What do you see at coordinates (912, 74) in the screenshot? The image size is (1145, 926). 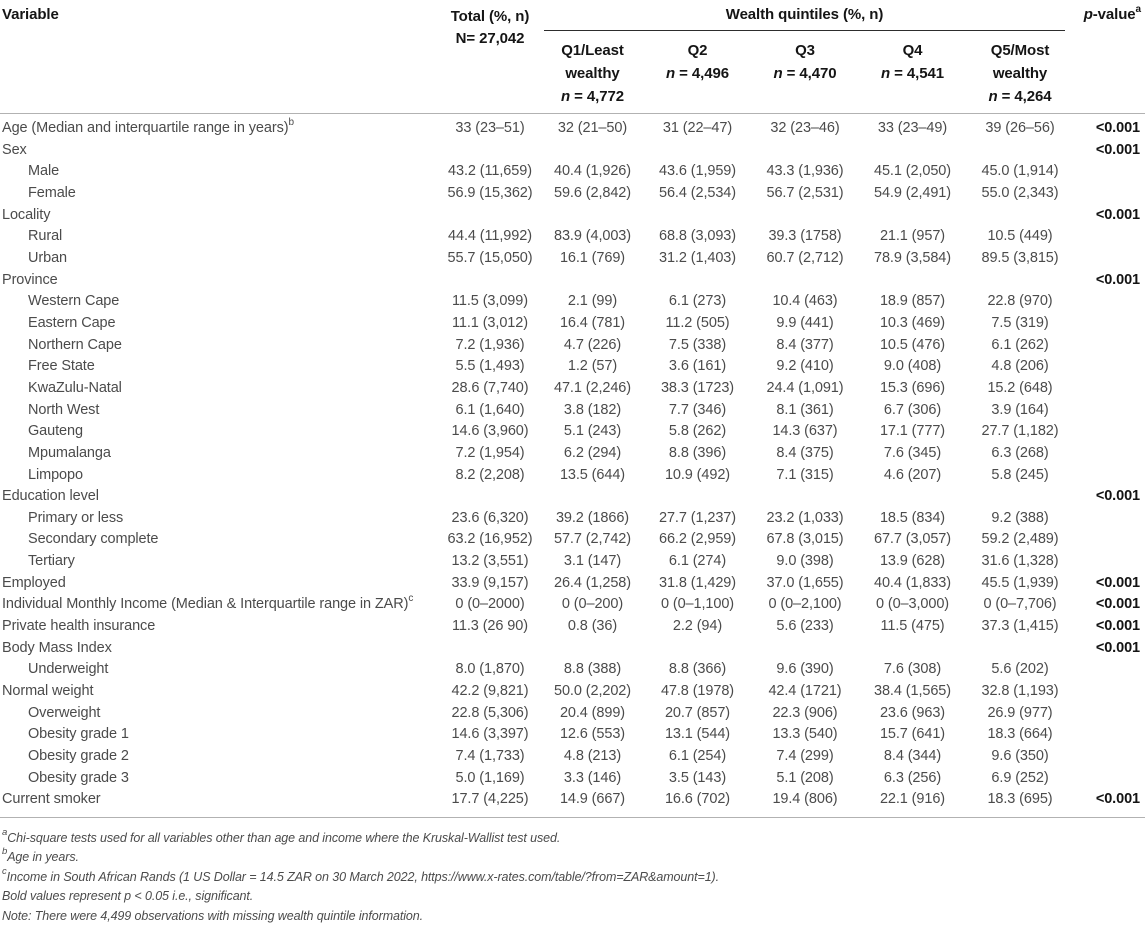 I see `column-header-quintile-4: Q4 n = 4,541` at bounding box center [912, 74].